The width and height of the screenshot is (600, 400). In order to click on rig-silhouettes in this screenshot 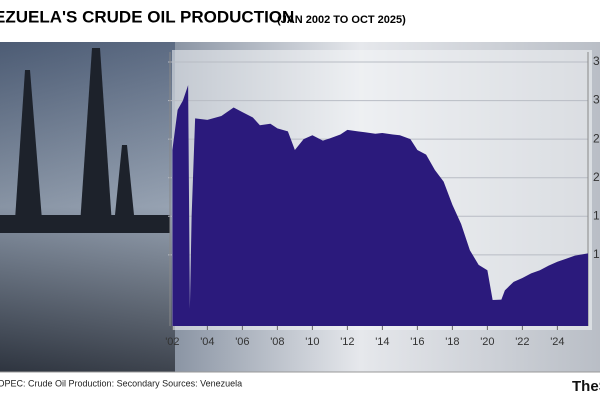, I will do `click(85, 140)`.